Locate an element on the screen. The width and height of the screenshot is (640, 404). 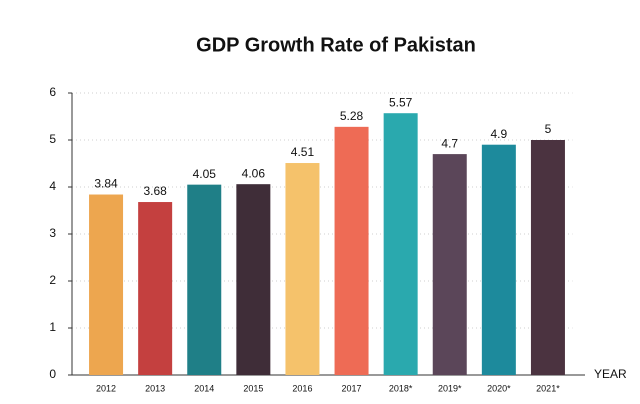
y-tick-label: 4 is located at coordinates (52, 186).